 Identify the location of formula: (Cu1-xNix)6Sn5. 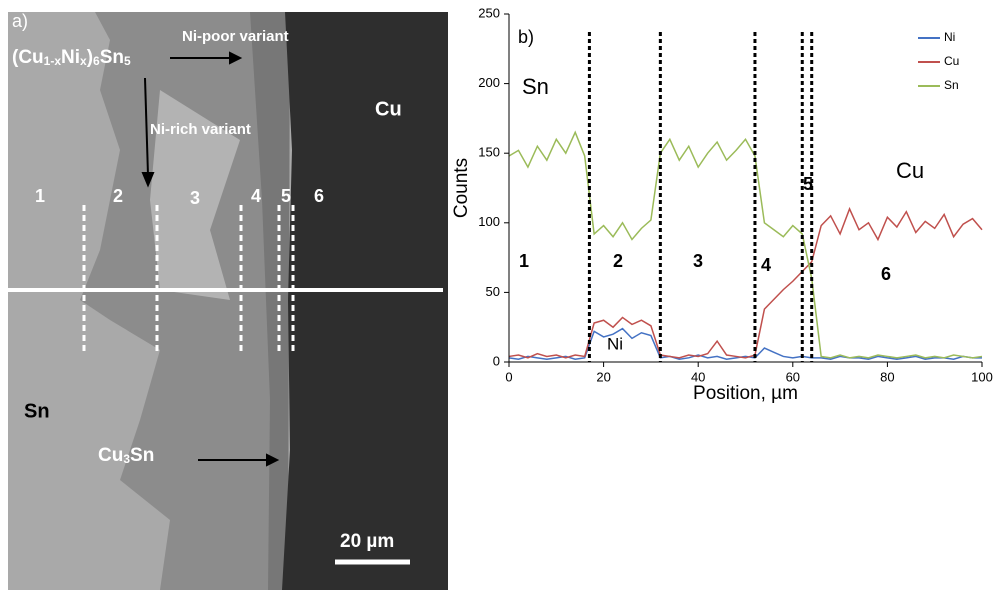
(71, 57).